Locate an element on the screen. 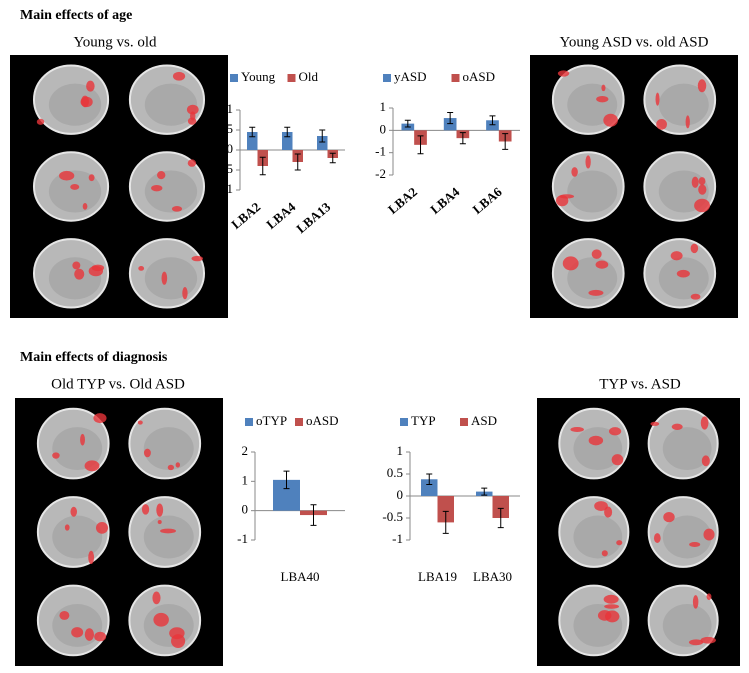 Image resolution: width=749 pixels, height=673 pixels. legend-label: ASD is located at coordinates (484, 420).